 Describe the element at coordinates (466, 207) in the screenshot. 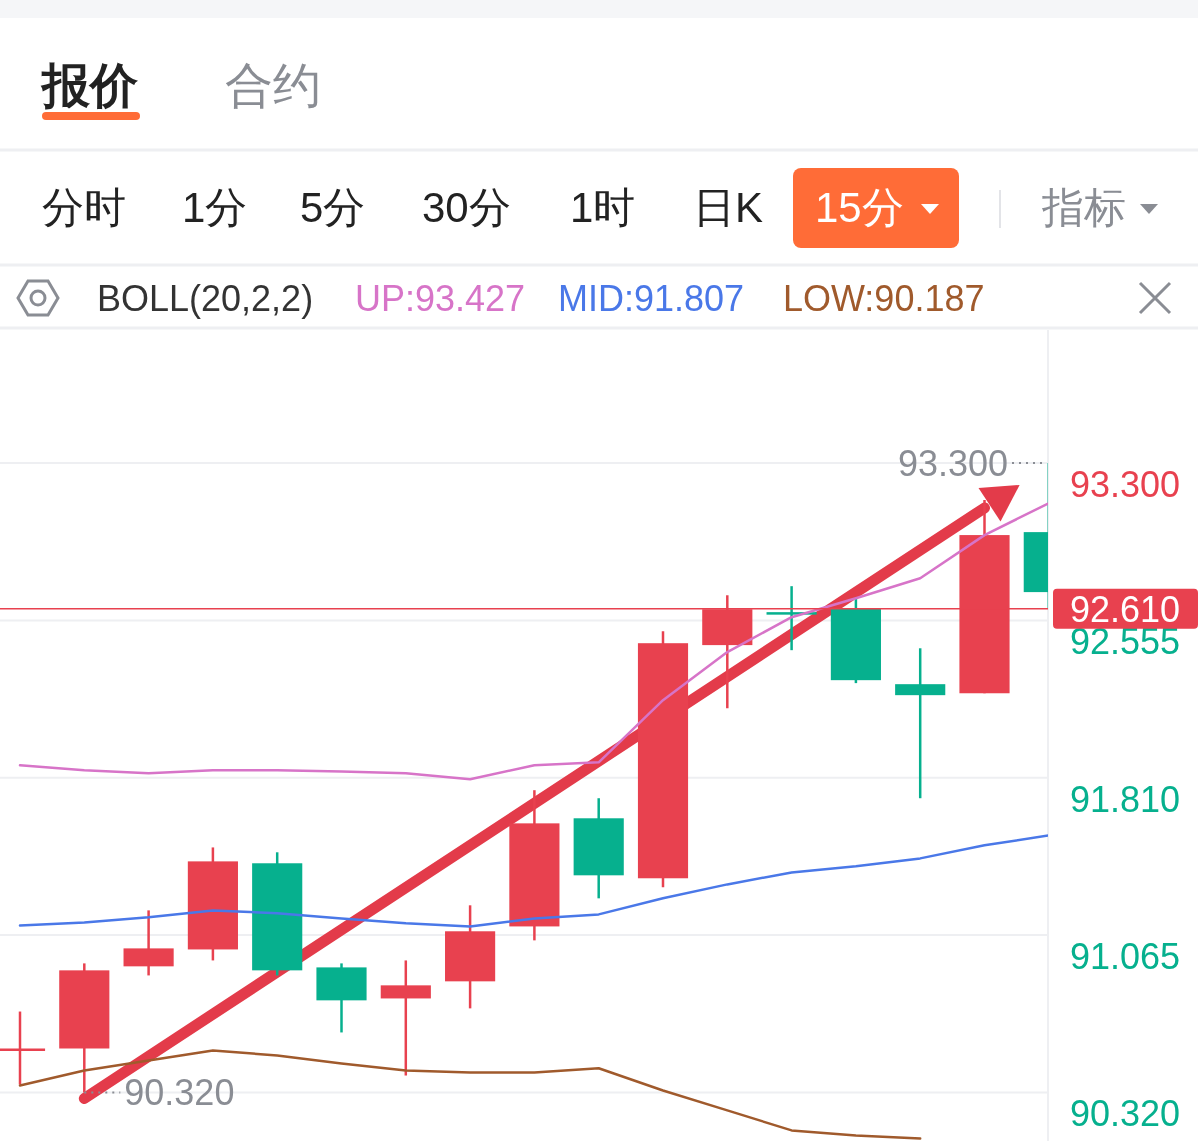

I see `text: 30分` at that location.